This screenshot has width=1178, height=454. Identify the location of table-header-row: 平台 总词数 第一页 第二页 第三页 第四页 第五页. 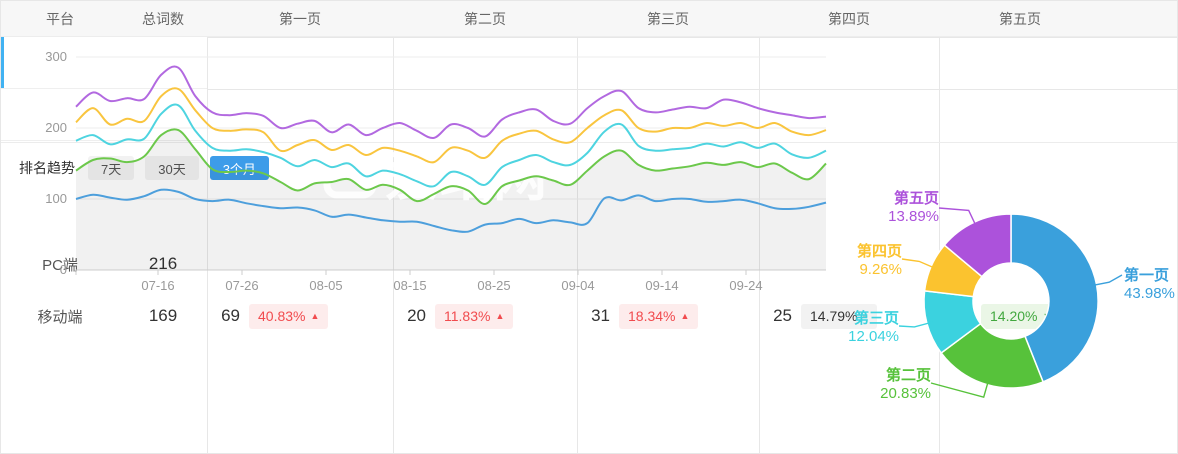
(589, 19).